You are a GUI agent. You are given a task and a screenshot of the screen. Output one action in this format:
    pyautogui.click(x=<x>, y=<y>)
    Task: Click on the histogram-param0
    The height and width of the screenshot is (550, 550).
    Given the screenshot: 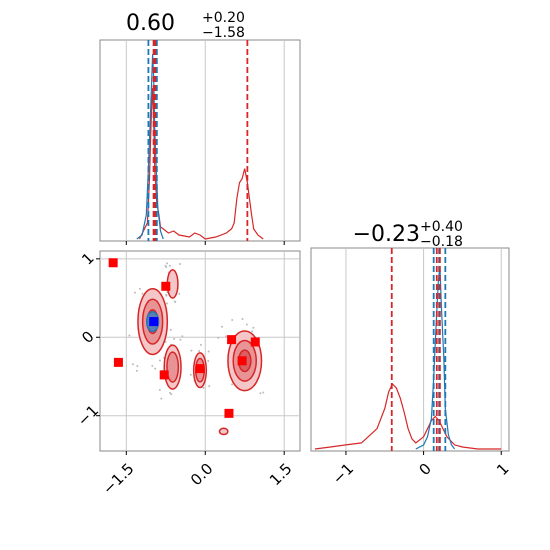 What is the action you would take?
    pyautogui.click(x=200, y=142)
    